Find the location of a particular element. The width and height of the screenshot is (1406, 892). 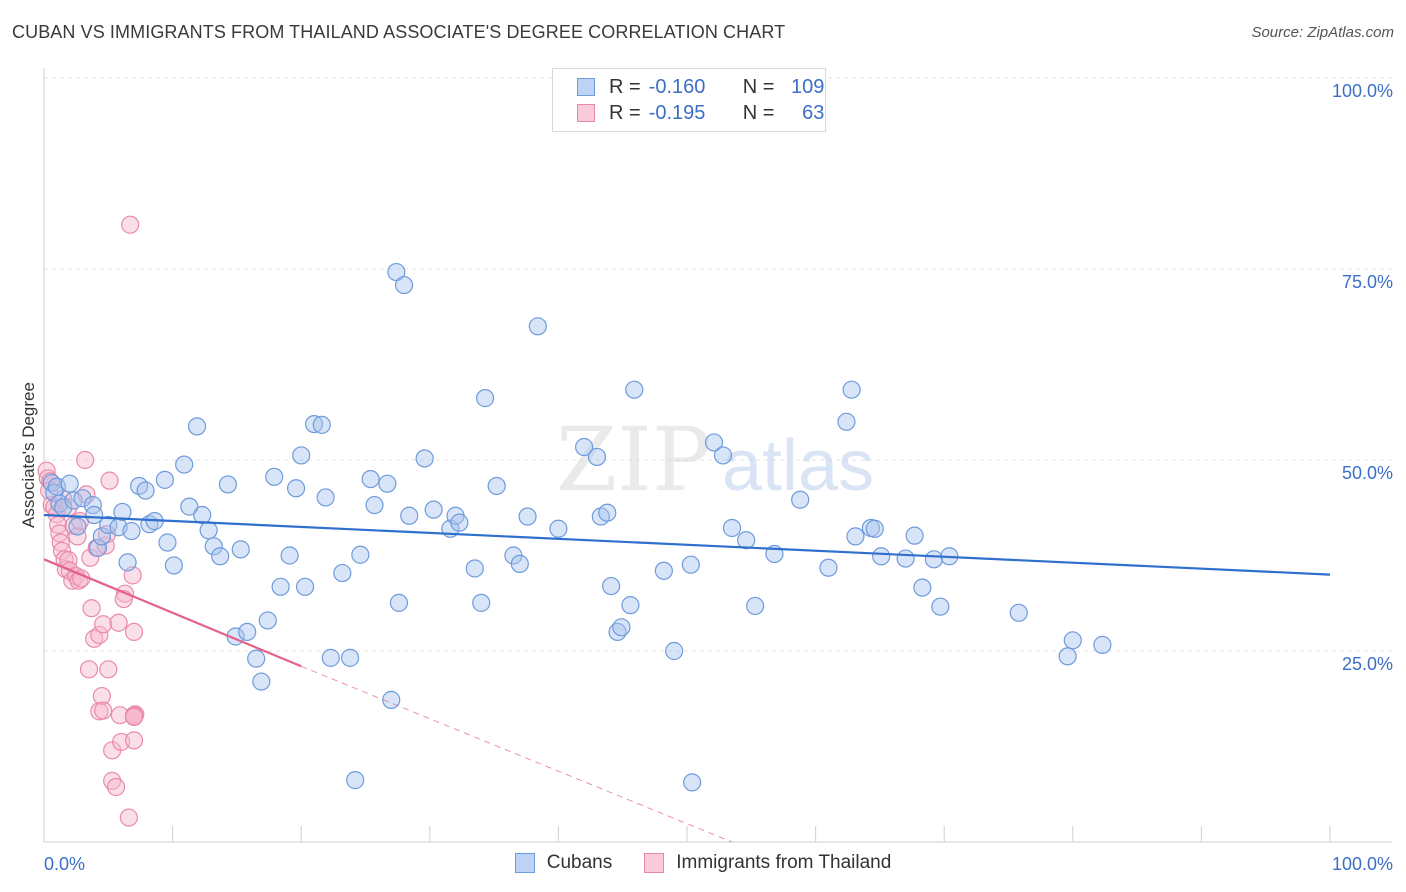

legend-r-value: -0.160 is located at coordinates (677, 86).